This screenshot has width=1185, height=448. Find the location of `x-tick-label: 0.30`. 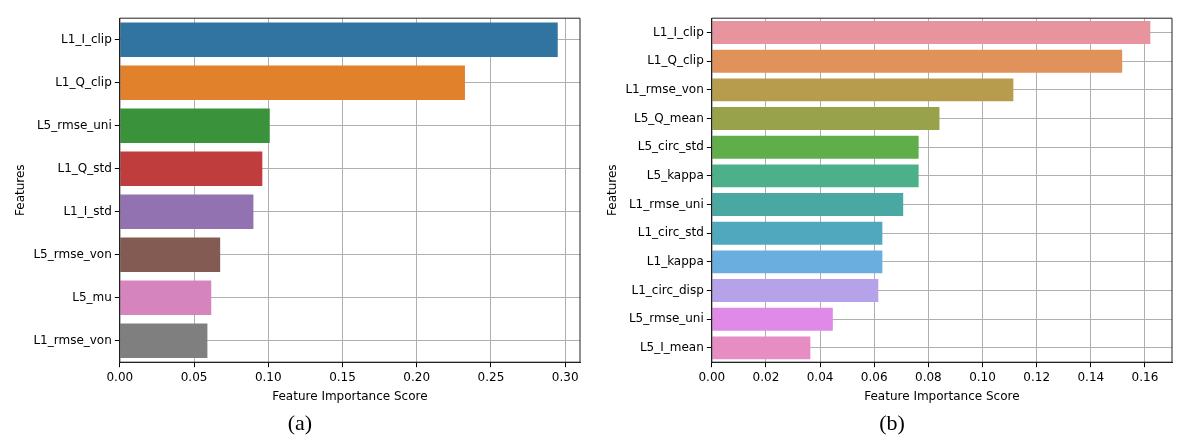

x-tick-label: 0.30 is located at coordinates (565, 376).